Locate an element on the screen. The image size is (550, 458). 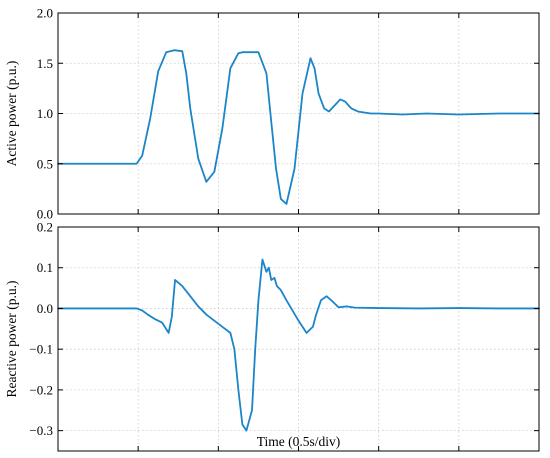
reactive-power-y-tick-label: 0.1 is located at coordinates (45, 267).